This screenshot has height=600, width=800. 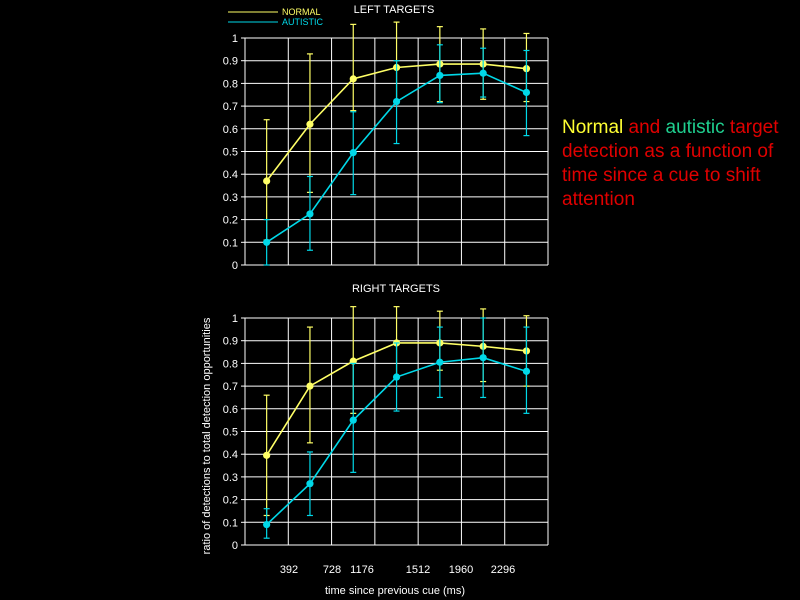 I want to click on caption-autistic-word: autistic, so click(x=695, y=127).